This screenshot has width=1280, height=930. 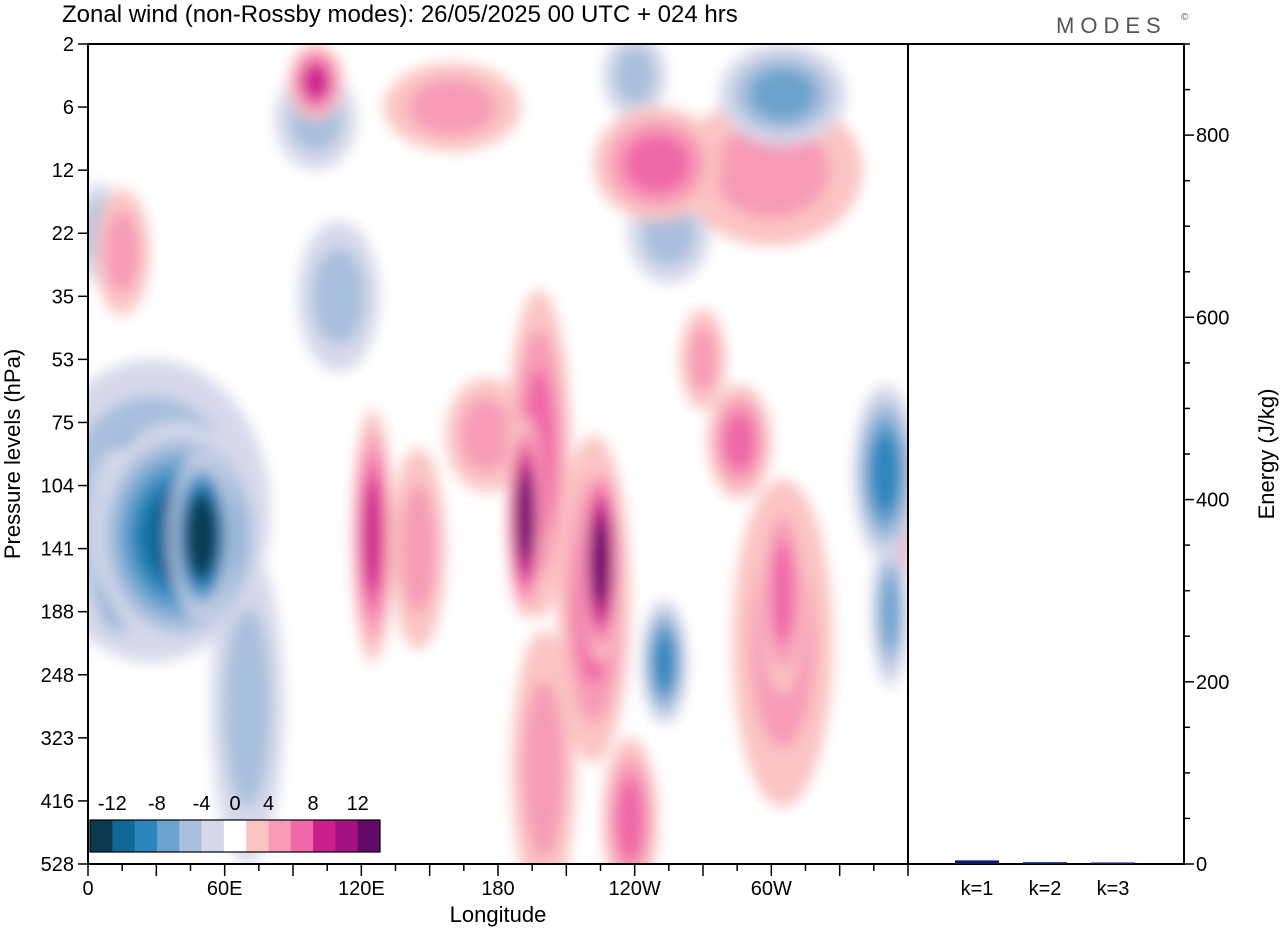 I want to click on energy-axis-ticks: 0 200 400 600 800, so click(x=1206, y=459).